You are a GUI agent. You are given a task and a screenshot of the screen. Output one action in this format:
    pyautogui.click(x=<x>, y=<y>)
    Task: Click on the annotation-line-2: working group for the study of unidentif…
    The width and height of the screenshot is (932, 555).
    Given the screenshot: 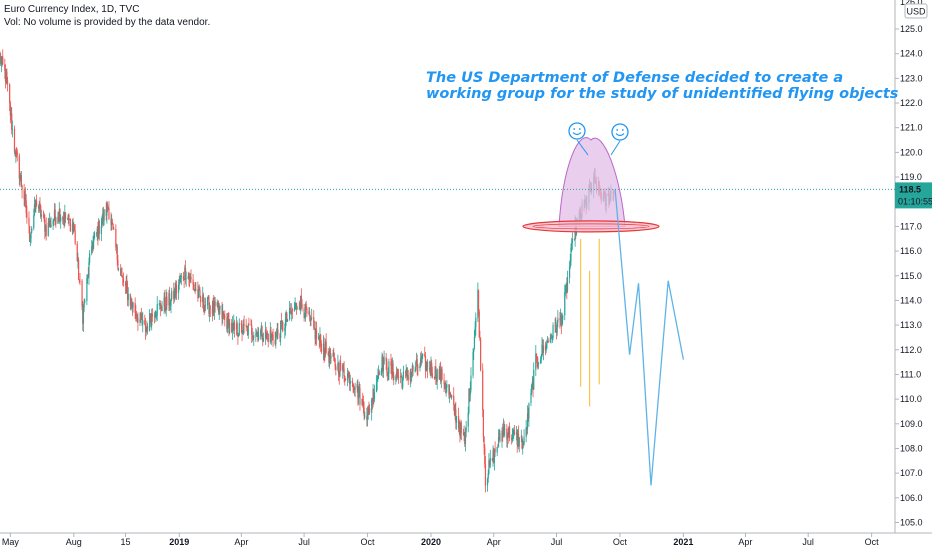 What is the action you would take?
    pyautogui.click(x=662, y=94)
    